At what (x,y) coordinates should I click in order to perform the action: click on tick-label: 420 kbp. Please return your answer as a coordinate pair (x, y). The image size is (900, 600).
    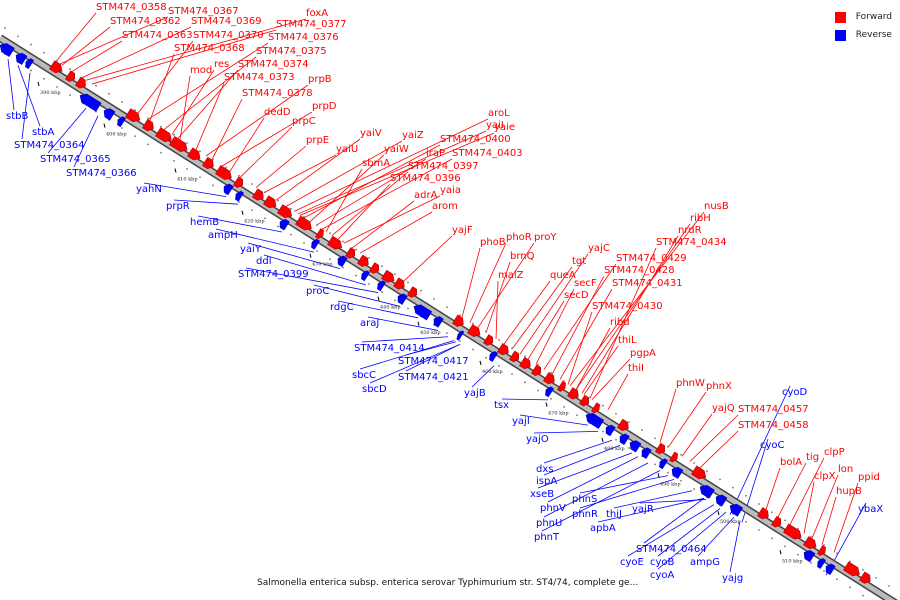
    Looking at the image, I should click on (254, 222).